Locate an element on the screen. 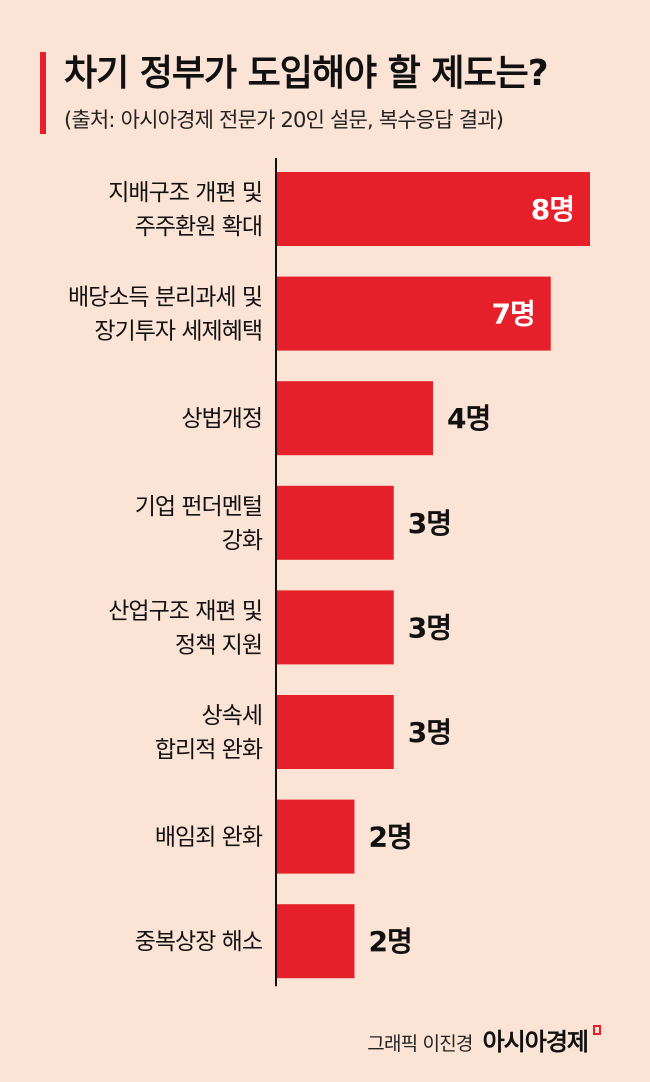 This screenshot has width=650, height=1082. value-label-5: 3명 is located at coordinates (429, 732).